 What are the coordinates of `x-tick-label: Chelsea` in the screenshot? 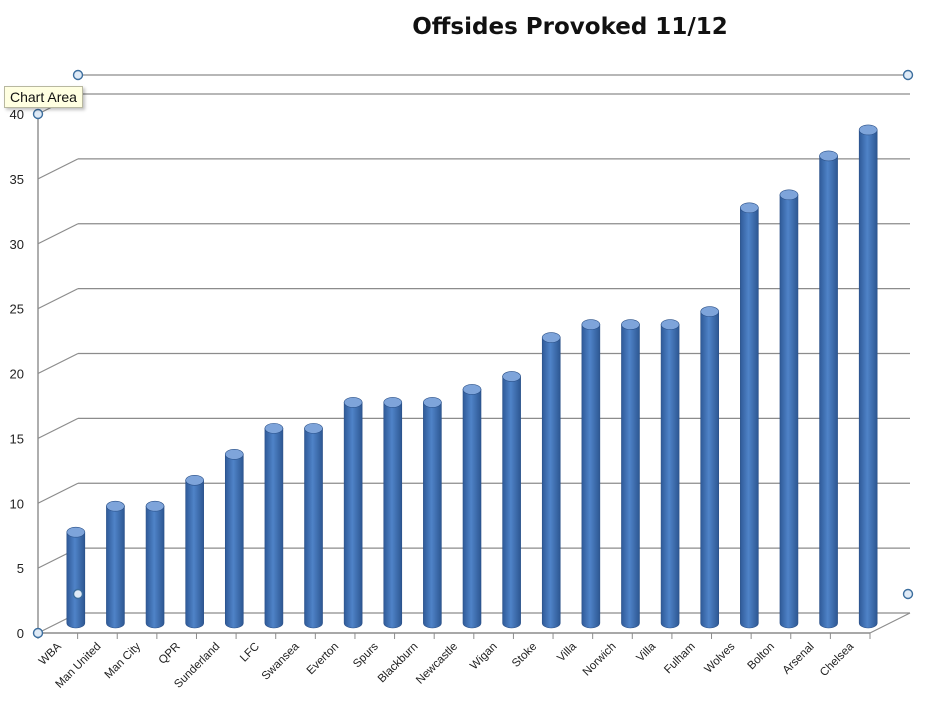 It's located at (837, 659).